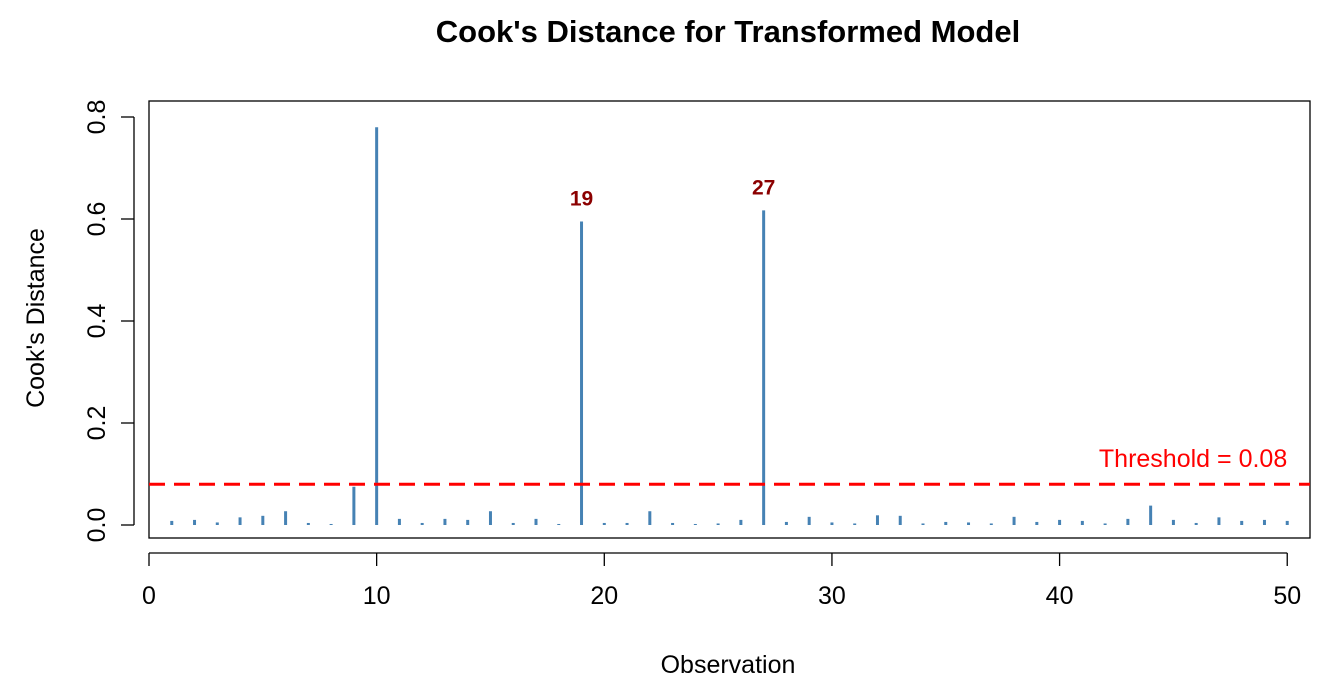 This screenshot has width=1323, height=691. Describe the element at coordinates (581, 199) in the screenshot. I see `point-label: 19` at that location.